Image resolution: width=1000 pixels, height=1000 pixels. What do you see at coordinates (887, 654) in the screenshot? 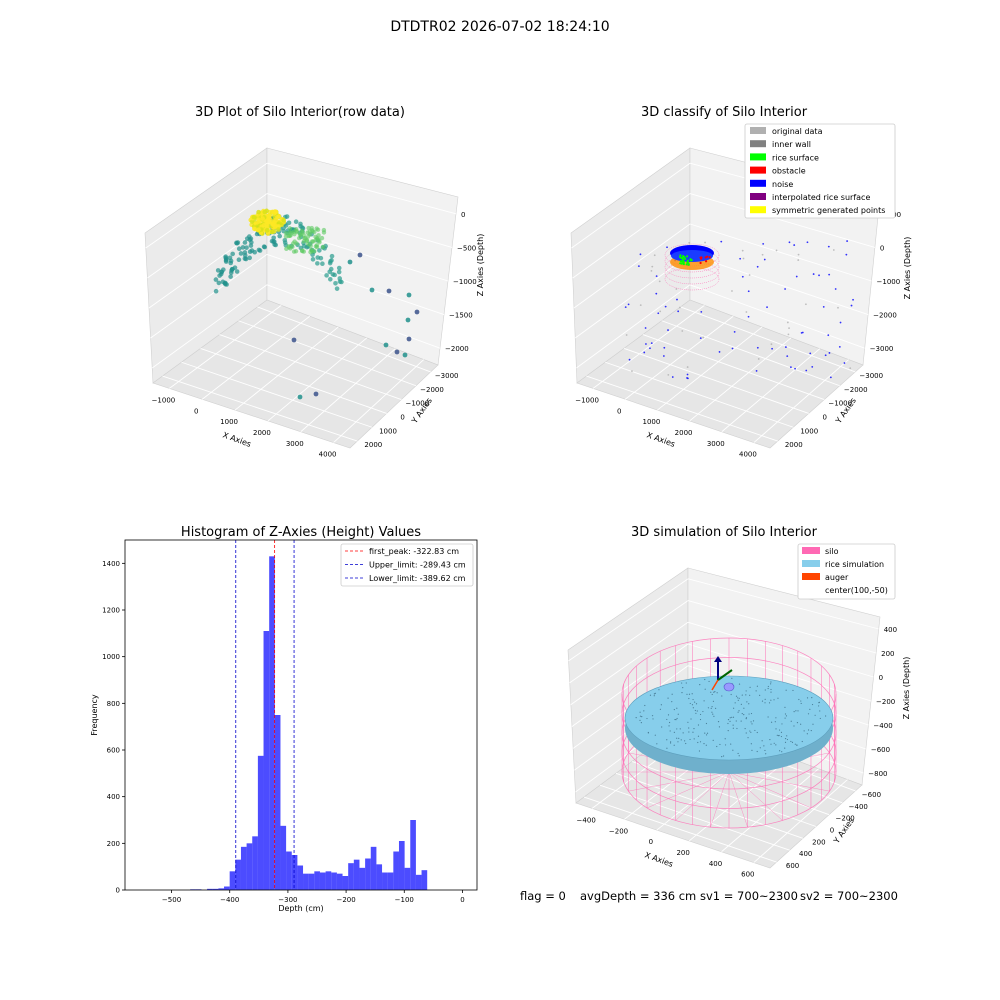
I see `z-tick-label: 200` at bounding box center [887, 654].